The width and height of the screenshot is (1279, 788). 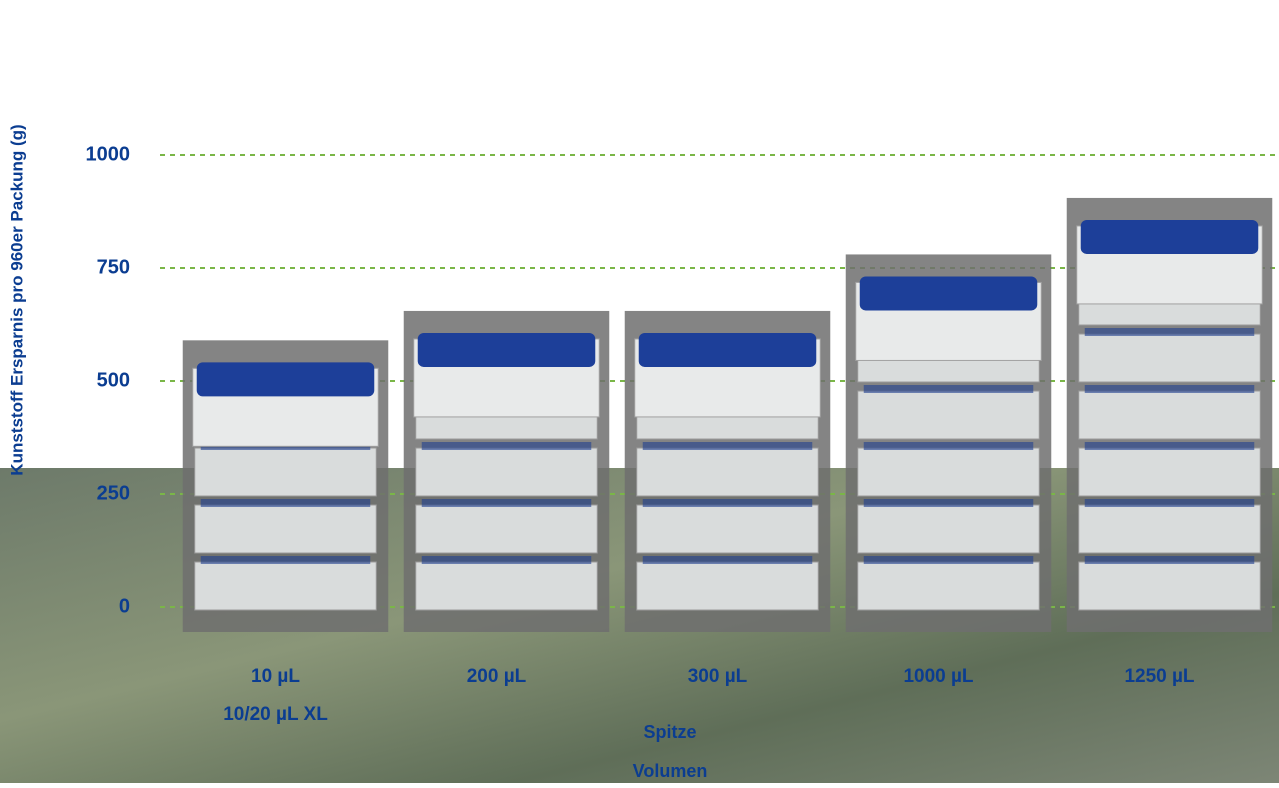 What do you see at coordinates (497, 676) in the screenshot?
I see `x-tick-label: 200 µL` at bounding box center [497, 676].